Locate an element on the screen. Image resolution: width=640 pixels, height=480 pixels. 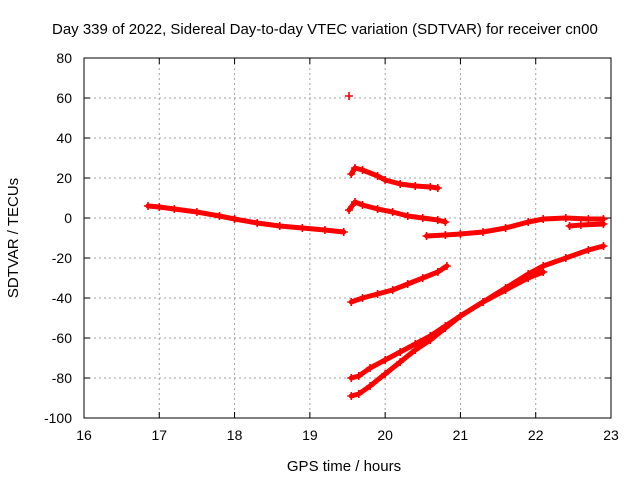
y-tick-label: -100 is located at coordinates (58, 418).